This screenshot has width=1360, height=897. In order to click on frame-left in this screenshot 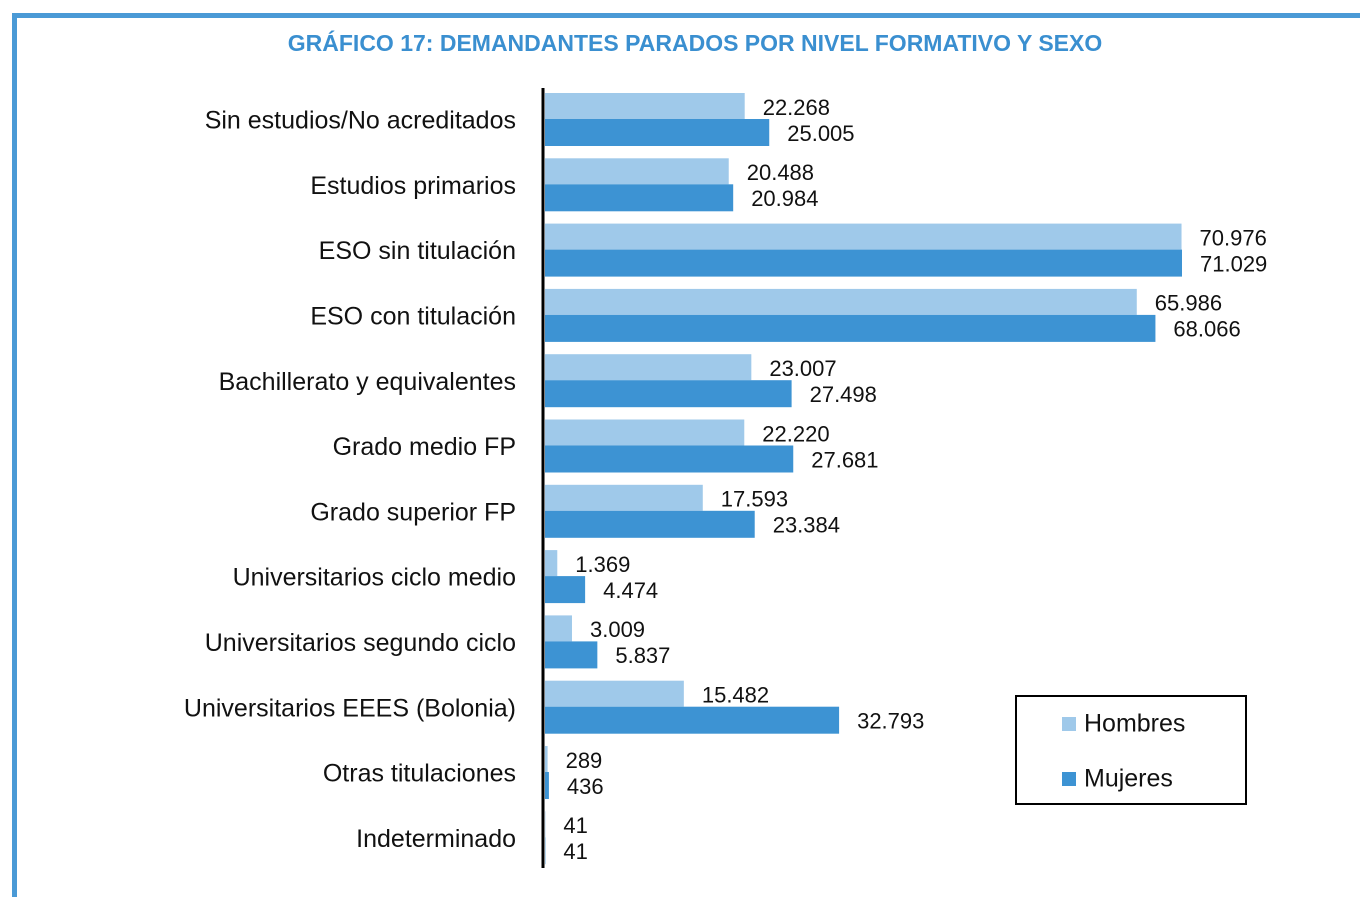, I will do `click(14, 455)`.